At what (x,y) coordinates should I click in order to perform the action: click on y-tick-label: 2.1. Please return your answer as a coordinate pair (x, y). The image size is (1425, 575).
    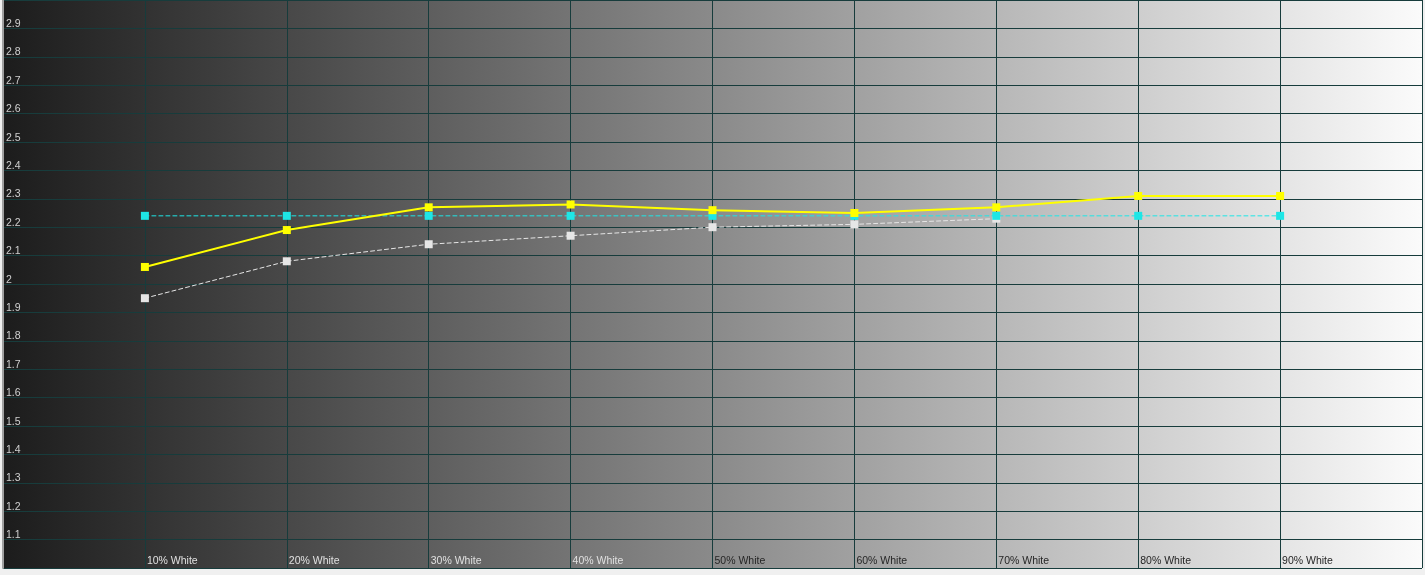
    Looking at the image, I should click on (13, 250).